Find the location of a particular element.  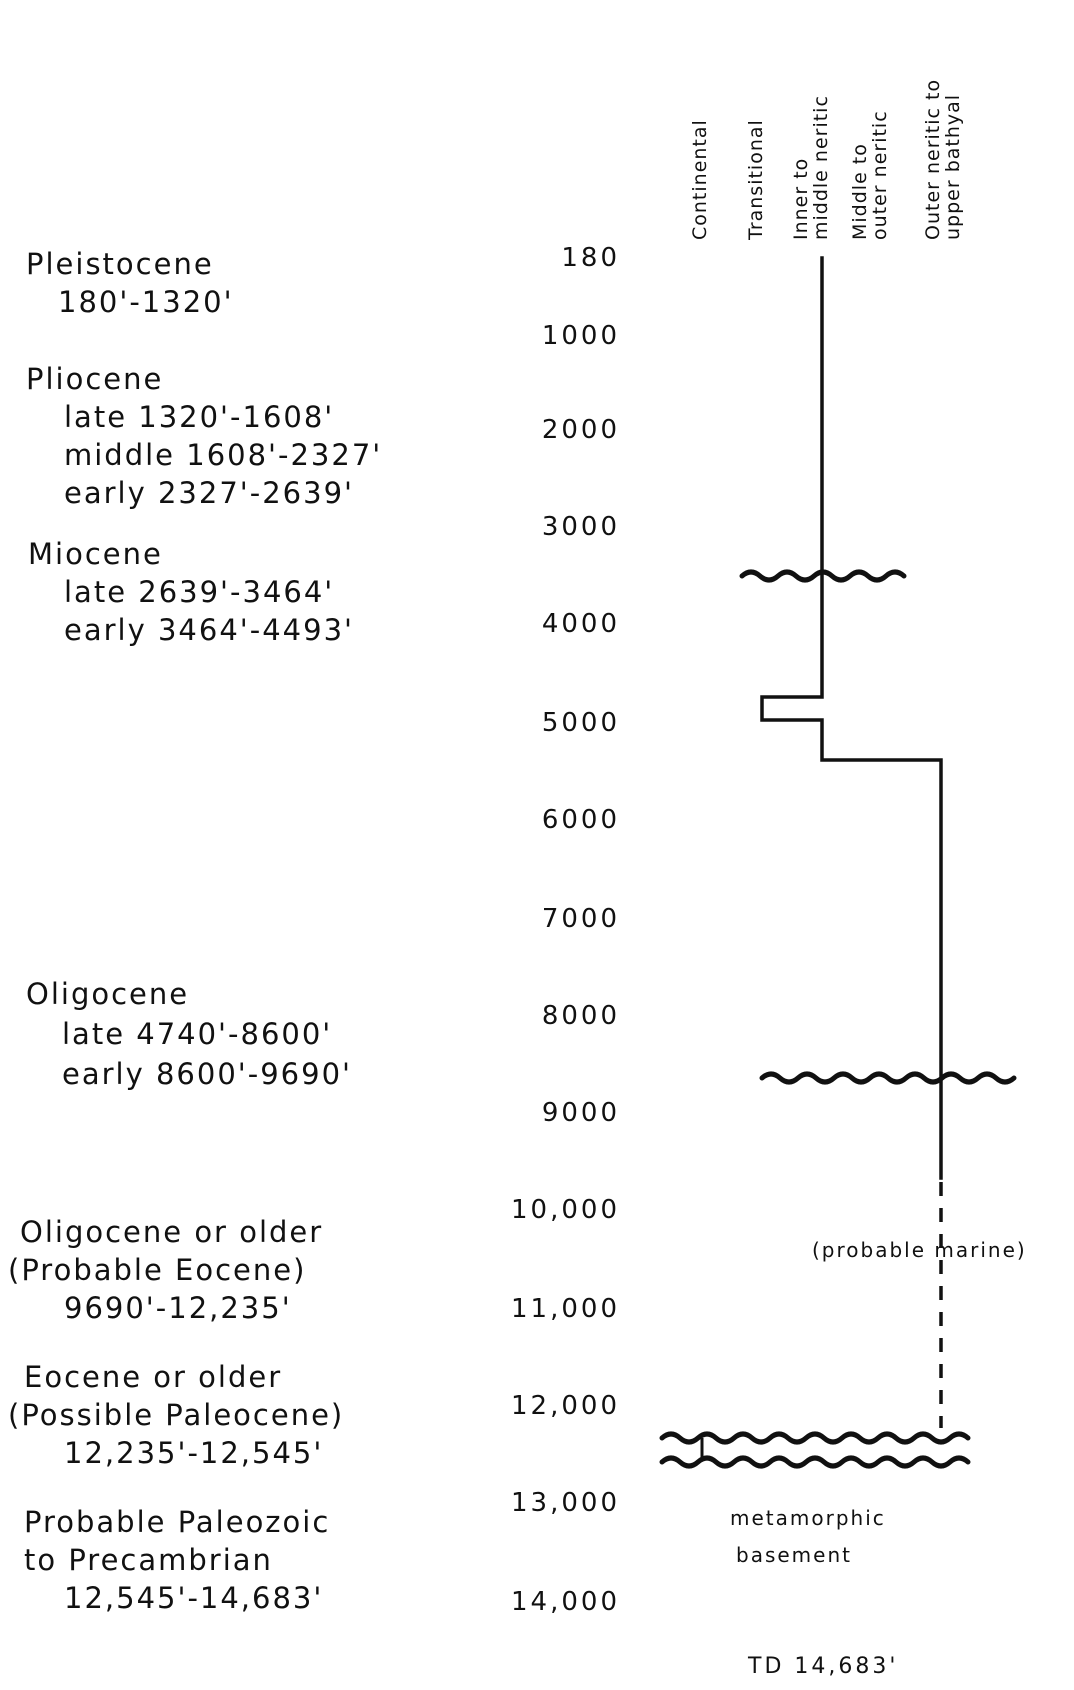

unit-range: late 4740'-8600' is located at coordinates (197, 1034).